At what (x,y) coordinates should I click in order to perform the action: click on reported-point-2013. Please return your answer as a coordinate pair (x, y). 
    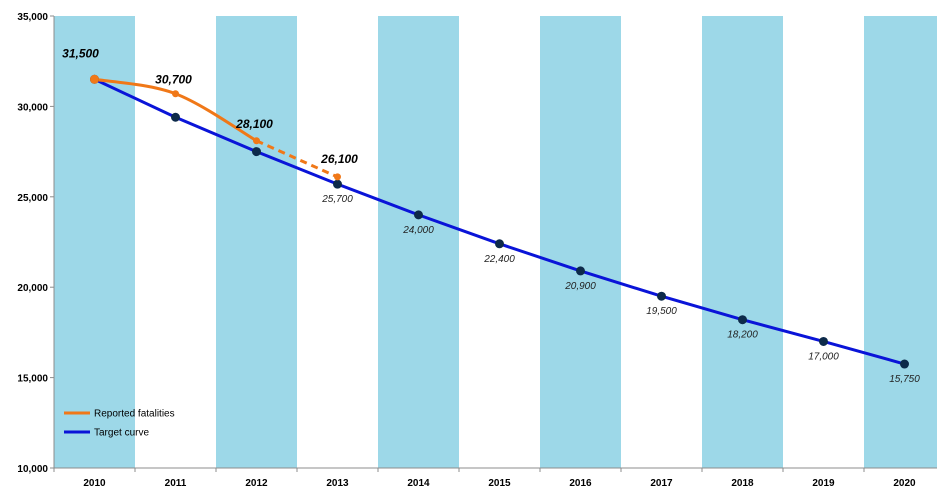
    Looking at the image, I should click on (337, 177).